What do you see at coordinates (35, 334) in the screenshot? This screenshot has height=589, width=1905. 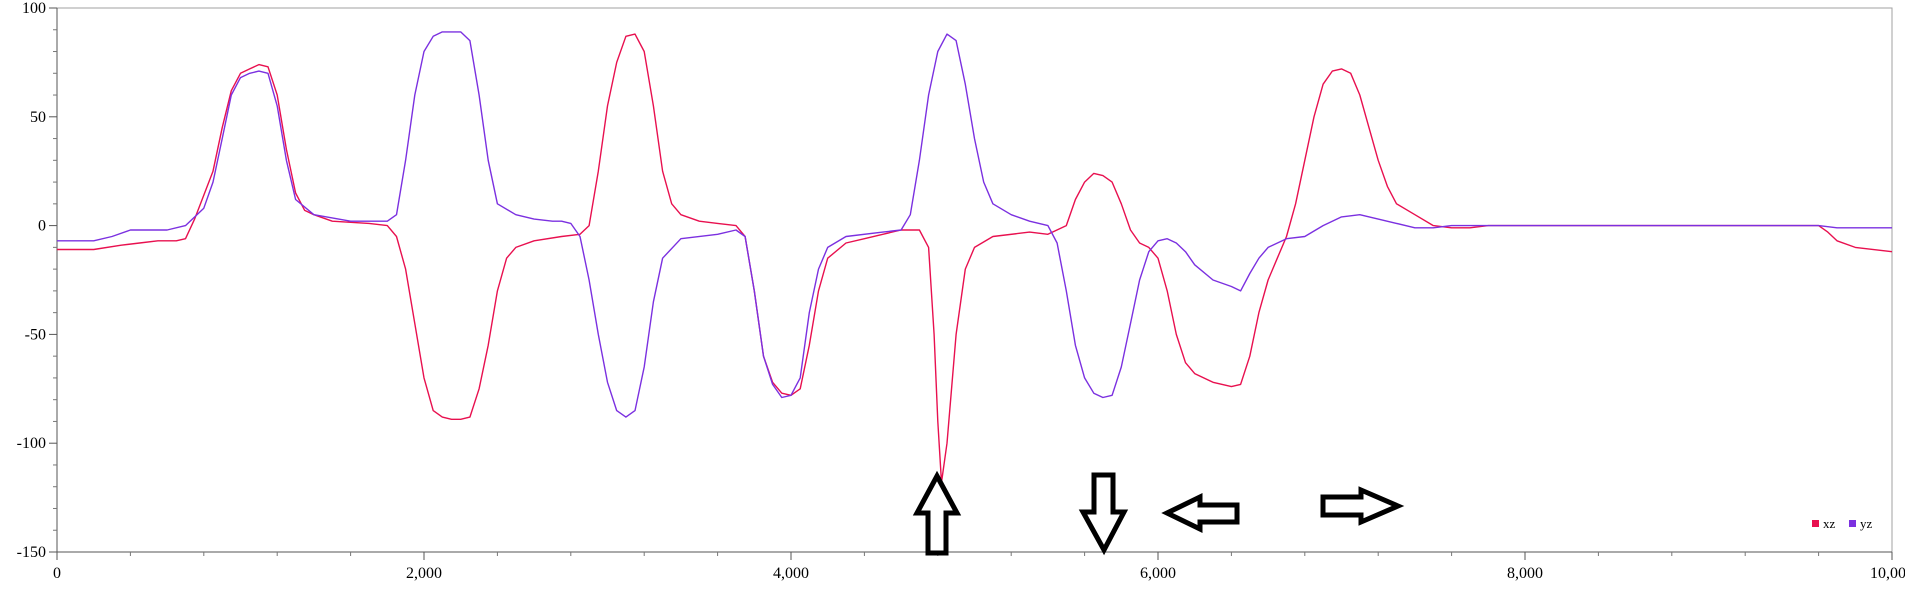 I see `y-tick-label: -50` at bounding box center [35, 334].